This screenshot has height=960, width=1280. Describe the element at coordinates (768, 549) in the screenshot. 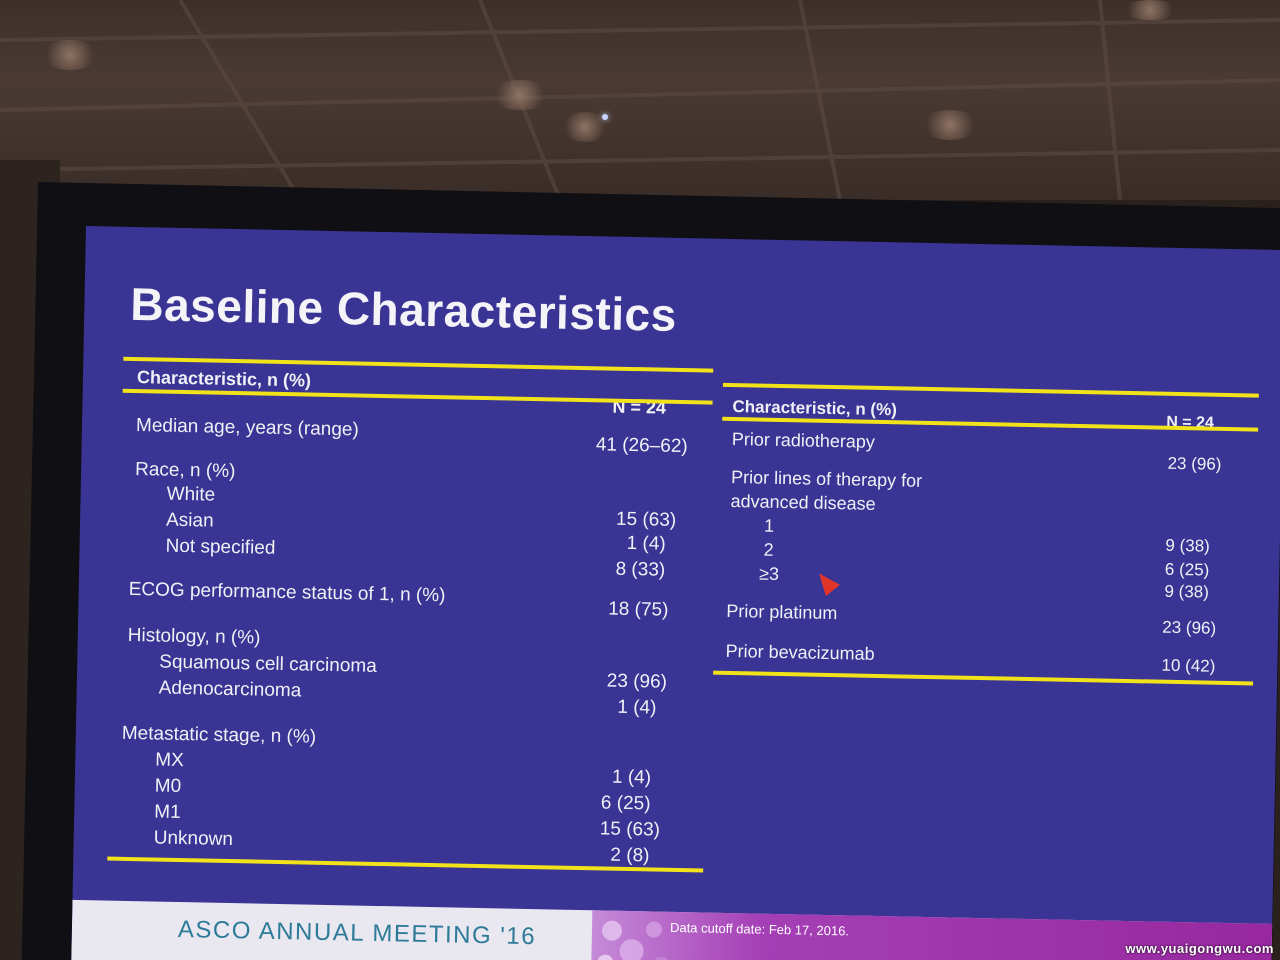

I see `right-row-label: 2` at that location.